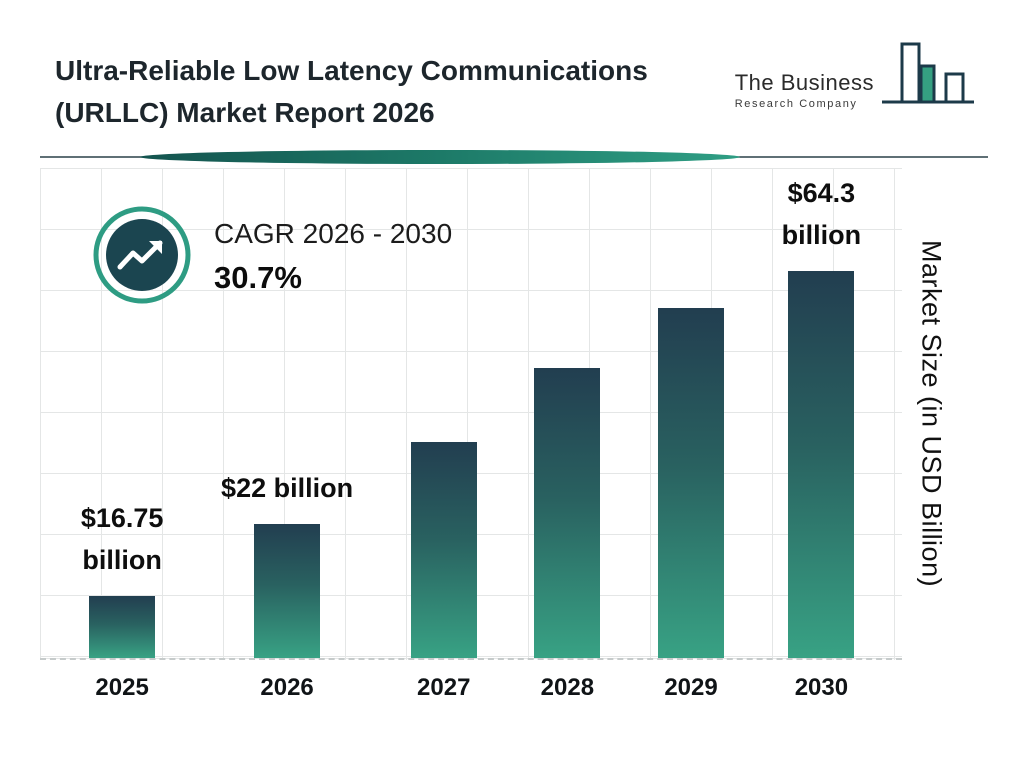  What do you see at coordinates (567, 687) in the screenshot?
I see `x-axis-tick-label: 2028` at bounding box center [567, 687].